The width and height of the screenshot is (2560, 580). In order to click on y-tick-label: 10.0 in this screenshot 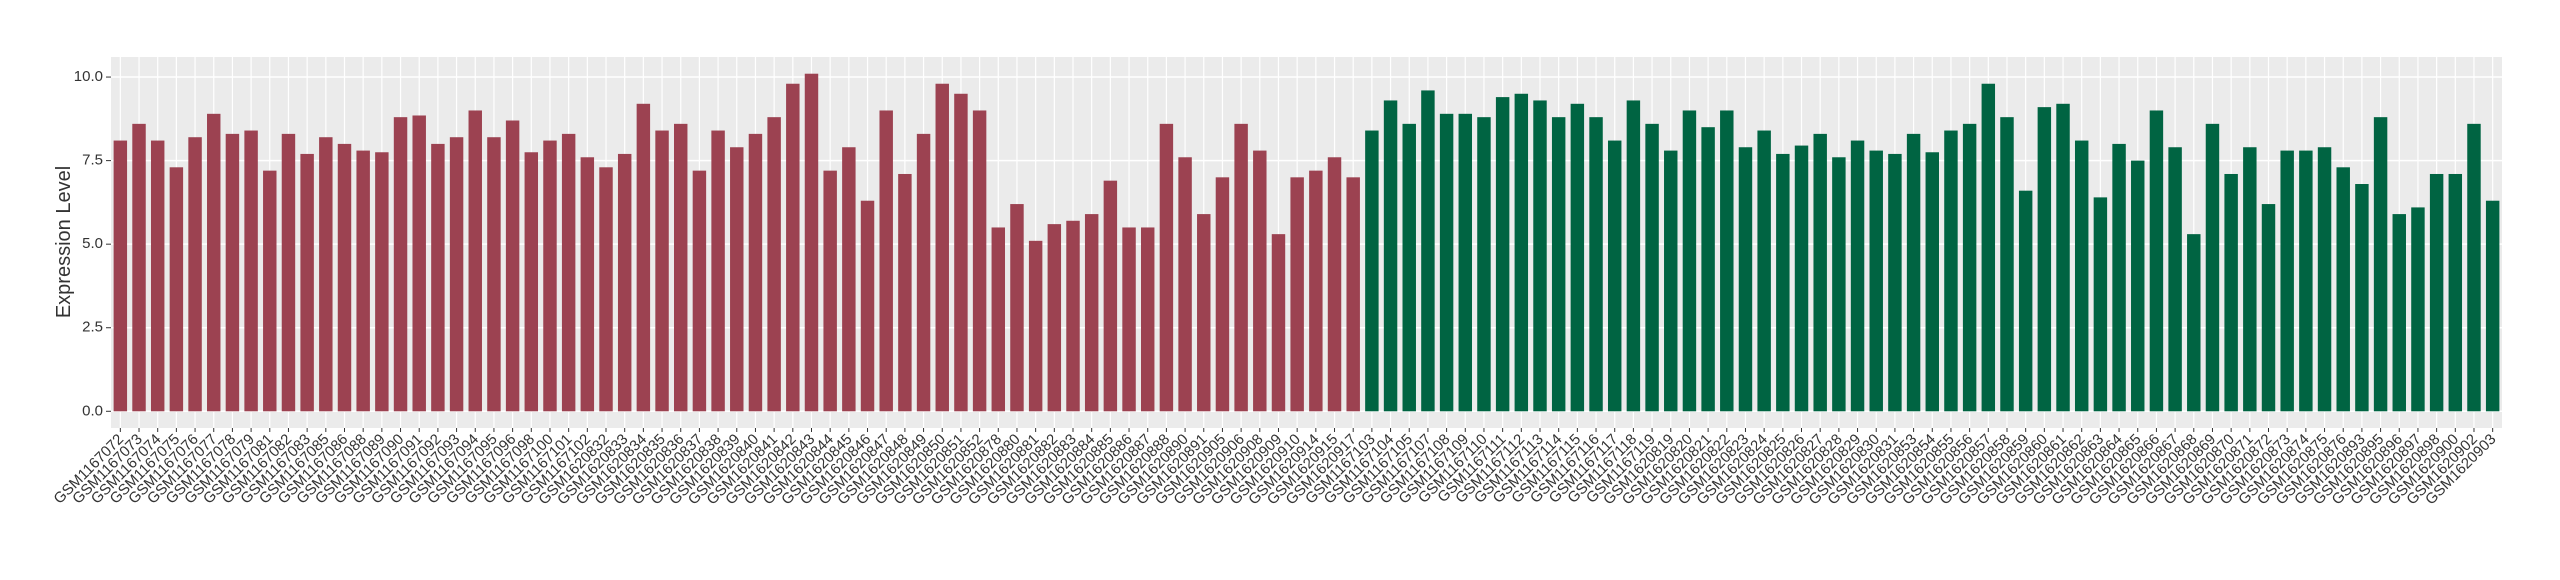, I will do `click(88, 76)`.